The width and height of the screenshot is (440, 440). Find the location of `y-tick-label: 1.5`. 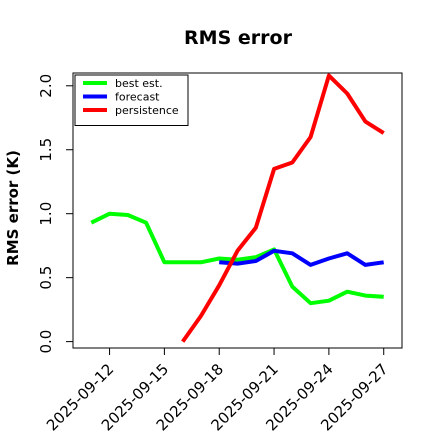

y-tick-label: 1.5 is located at coordinates (46, 150).